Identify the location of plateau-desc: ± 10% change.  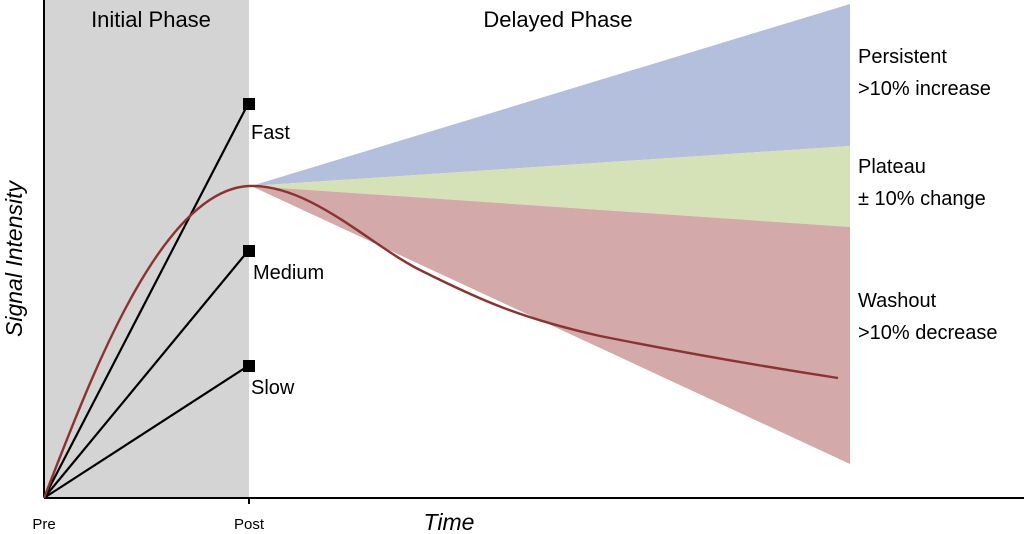
(922, 199).